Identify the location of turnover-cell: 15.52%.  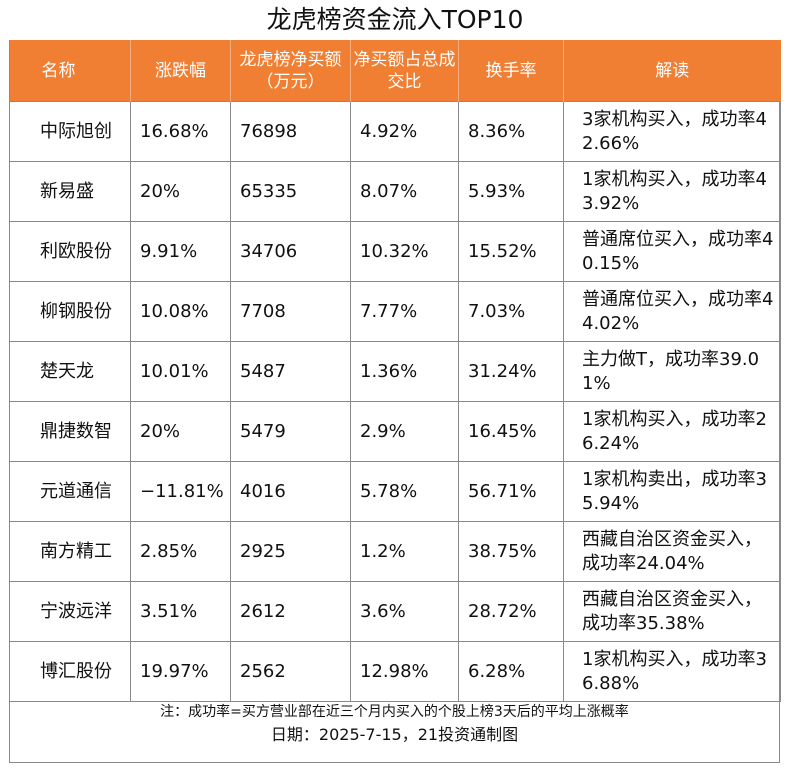
(511, 251).